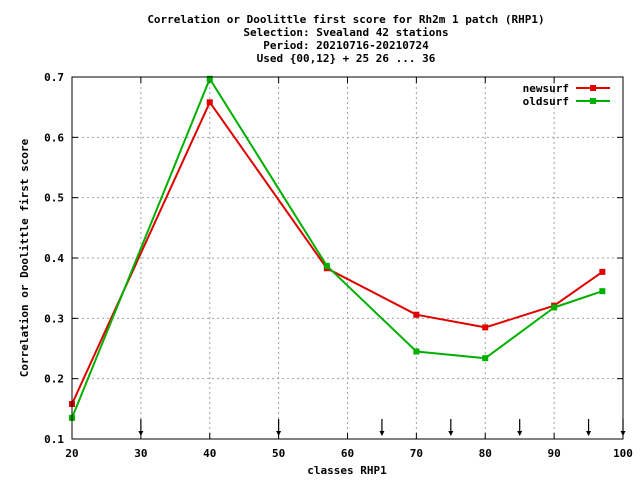  I want to click on title-line-3: Period: 20210716-20210724, so click(346, 45).